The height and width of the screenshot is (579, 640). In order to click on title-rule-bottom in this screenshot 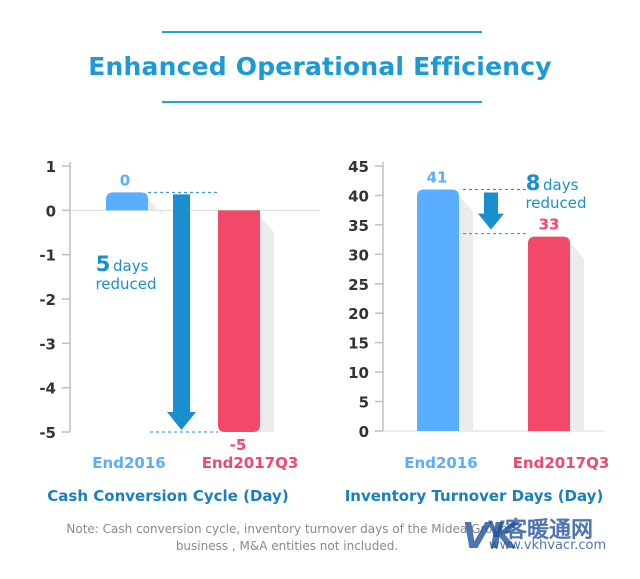, I will do `click(322, 102)`.